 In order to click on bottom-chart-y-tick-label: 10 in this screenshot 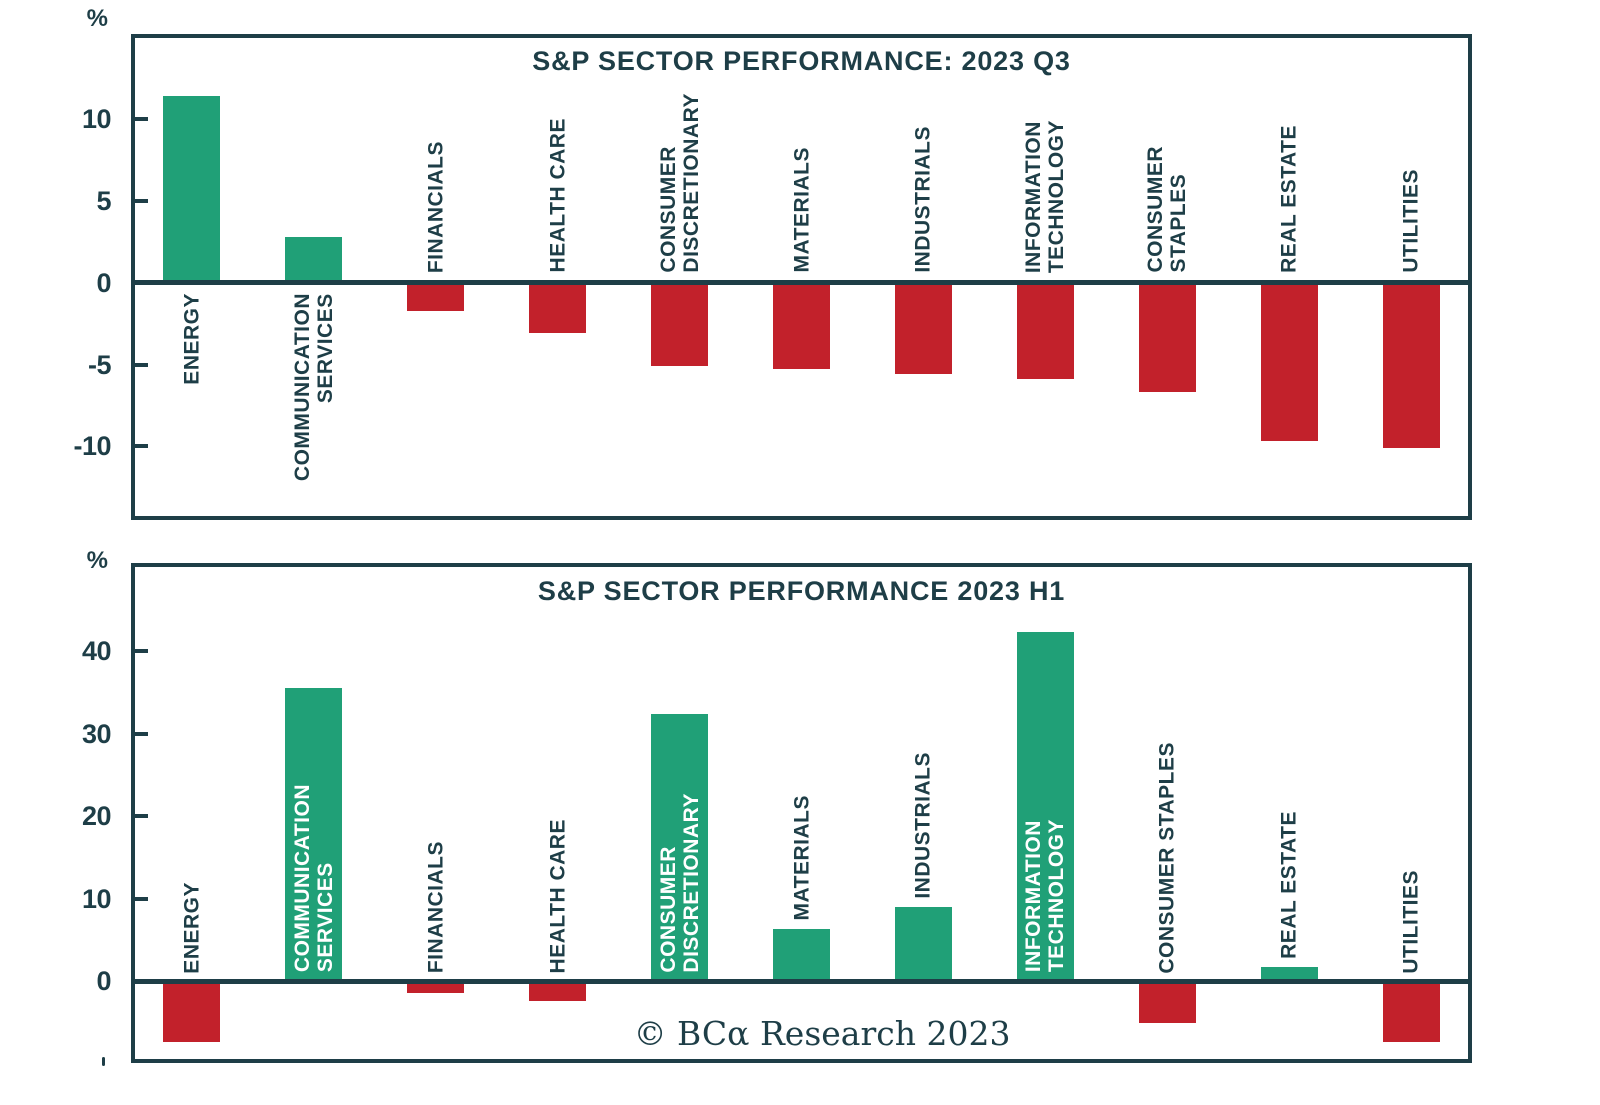, I will do `click(96, 898)`.